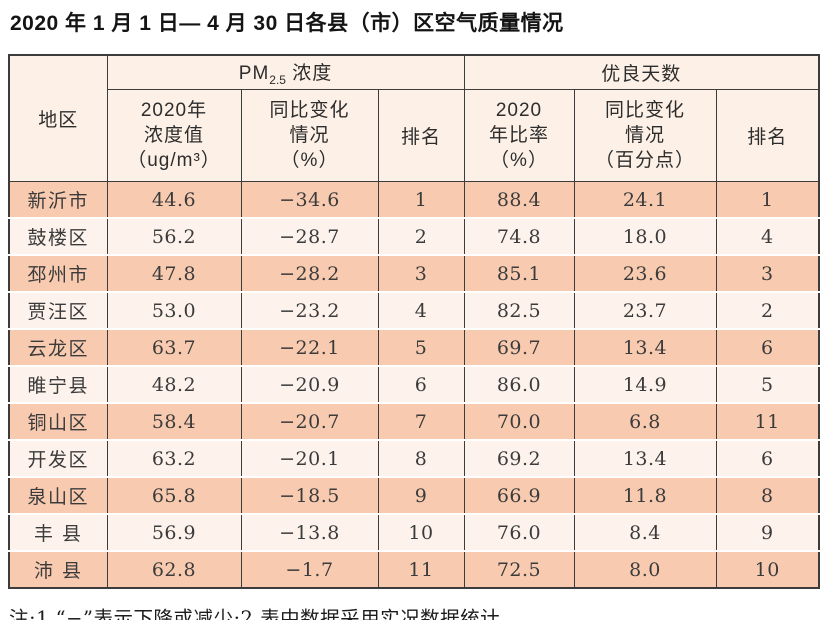 The width and height of the screenshot is (825, 620). Describe the element at coordinates (58, 495) in the screenshot. I see `region-cell: 泉山区` at that location.